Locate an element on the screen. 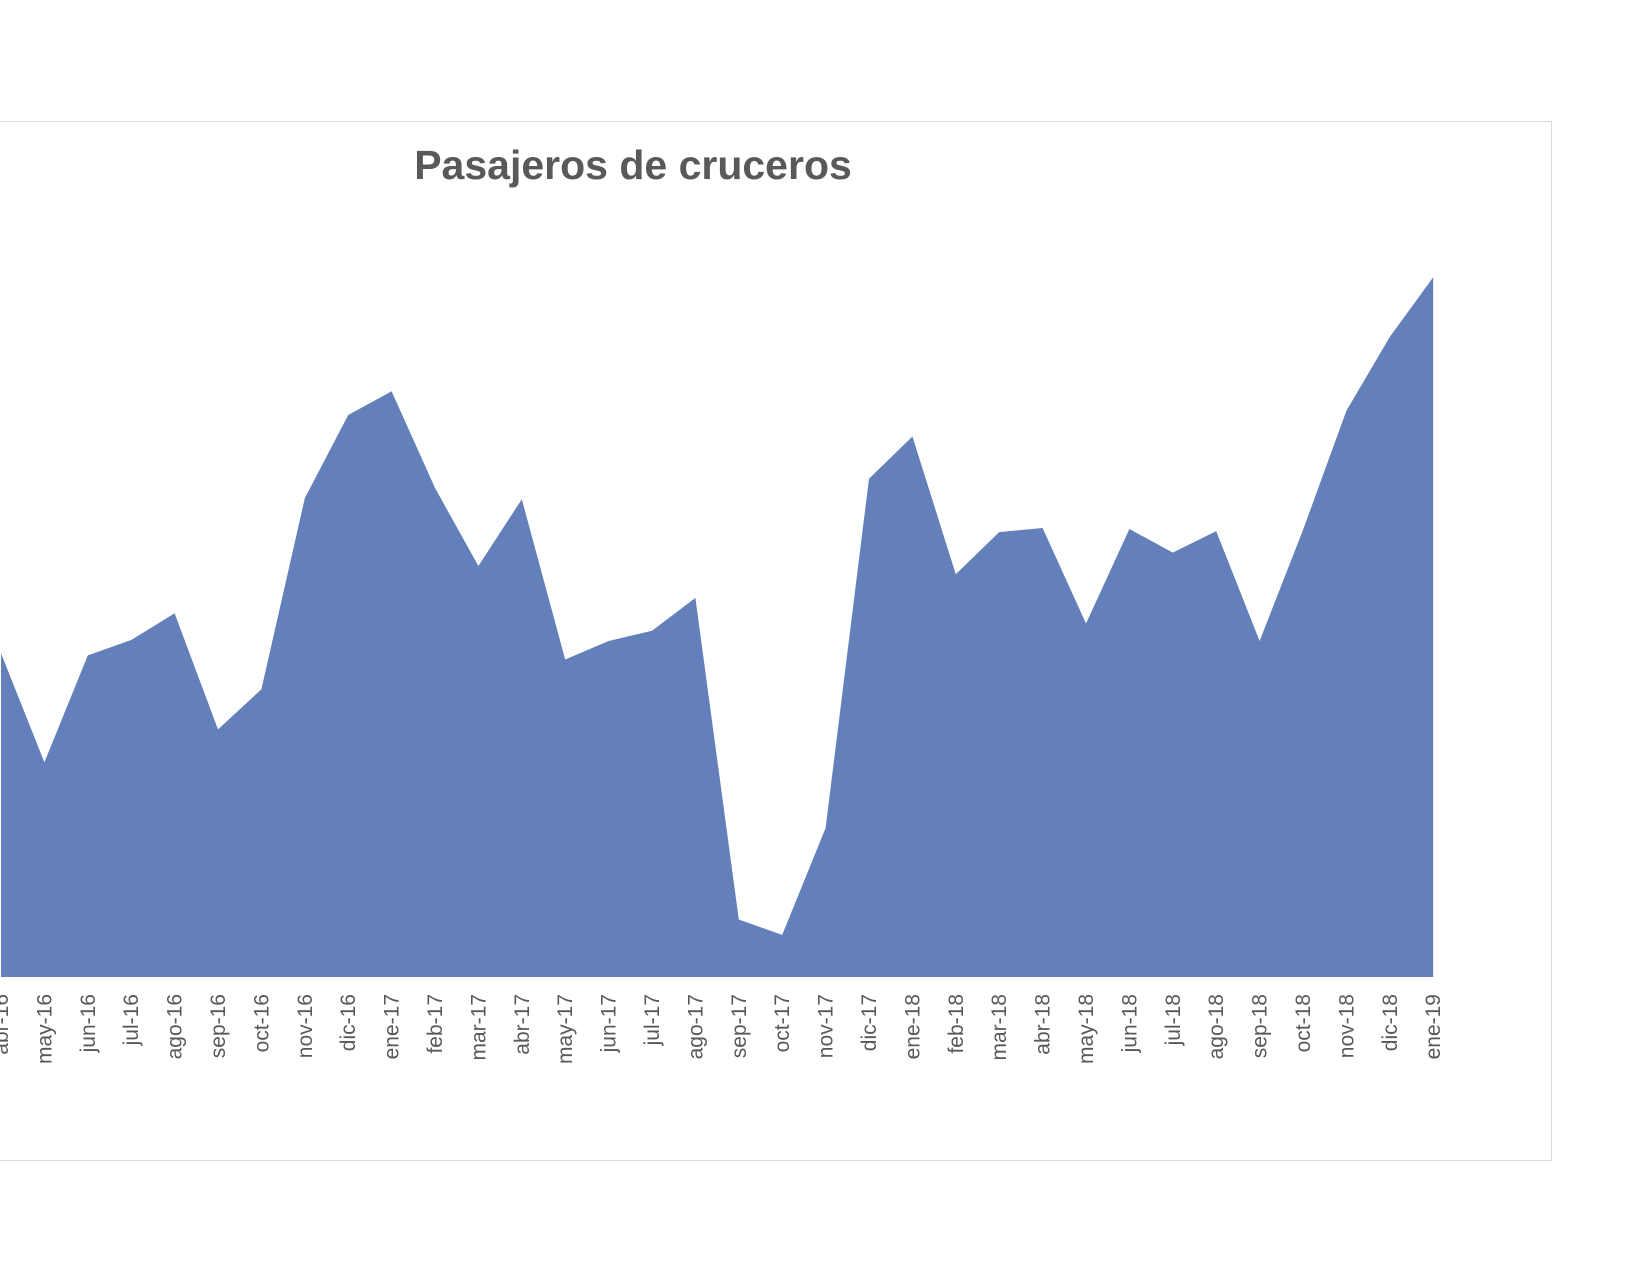 The image size is (1650, 1275). x-tick-label: ago-17 is located at coordinates (695, 1026).